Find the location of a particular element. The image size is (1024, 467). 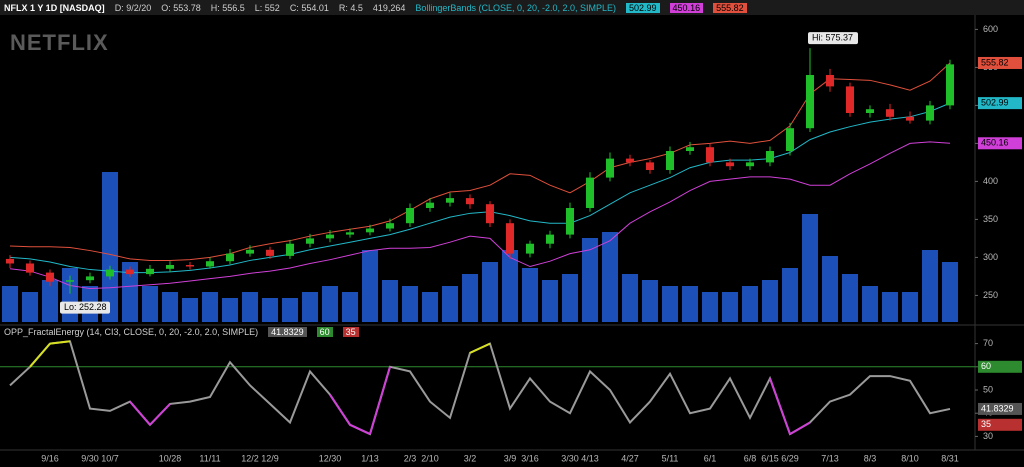

field: L: 552 is located at coordinates (267, 7).